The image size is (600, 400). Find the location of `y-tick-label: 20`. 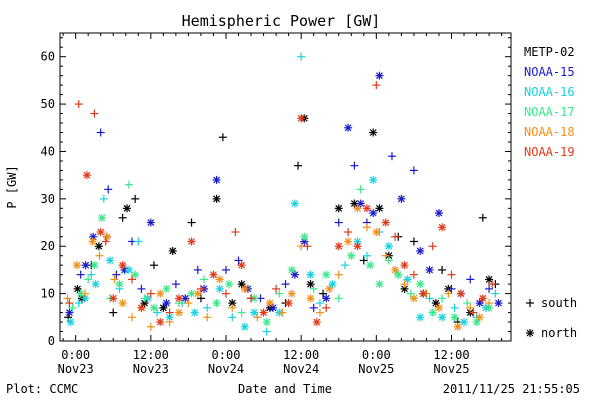

y-tick-label: 20 is located at coordinates (48, 246).